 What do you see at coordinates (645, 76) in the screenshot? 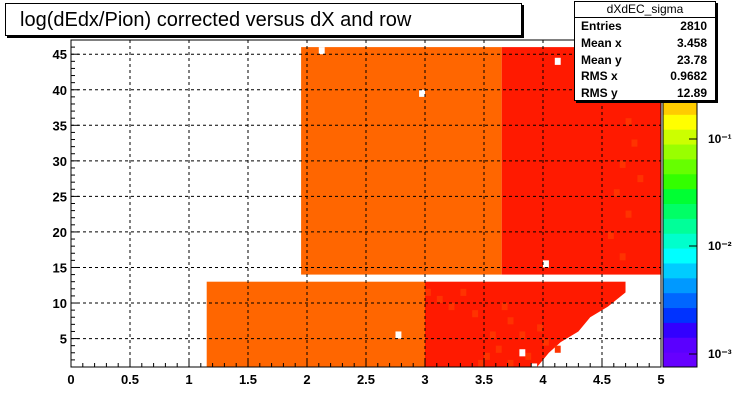
I see `stats-row-rms-x: RMS x 0.9682` at bounding box center [645, 76].